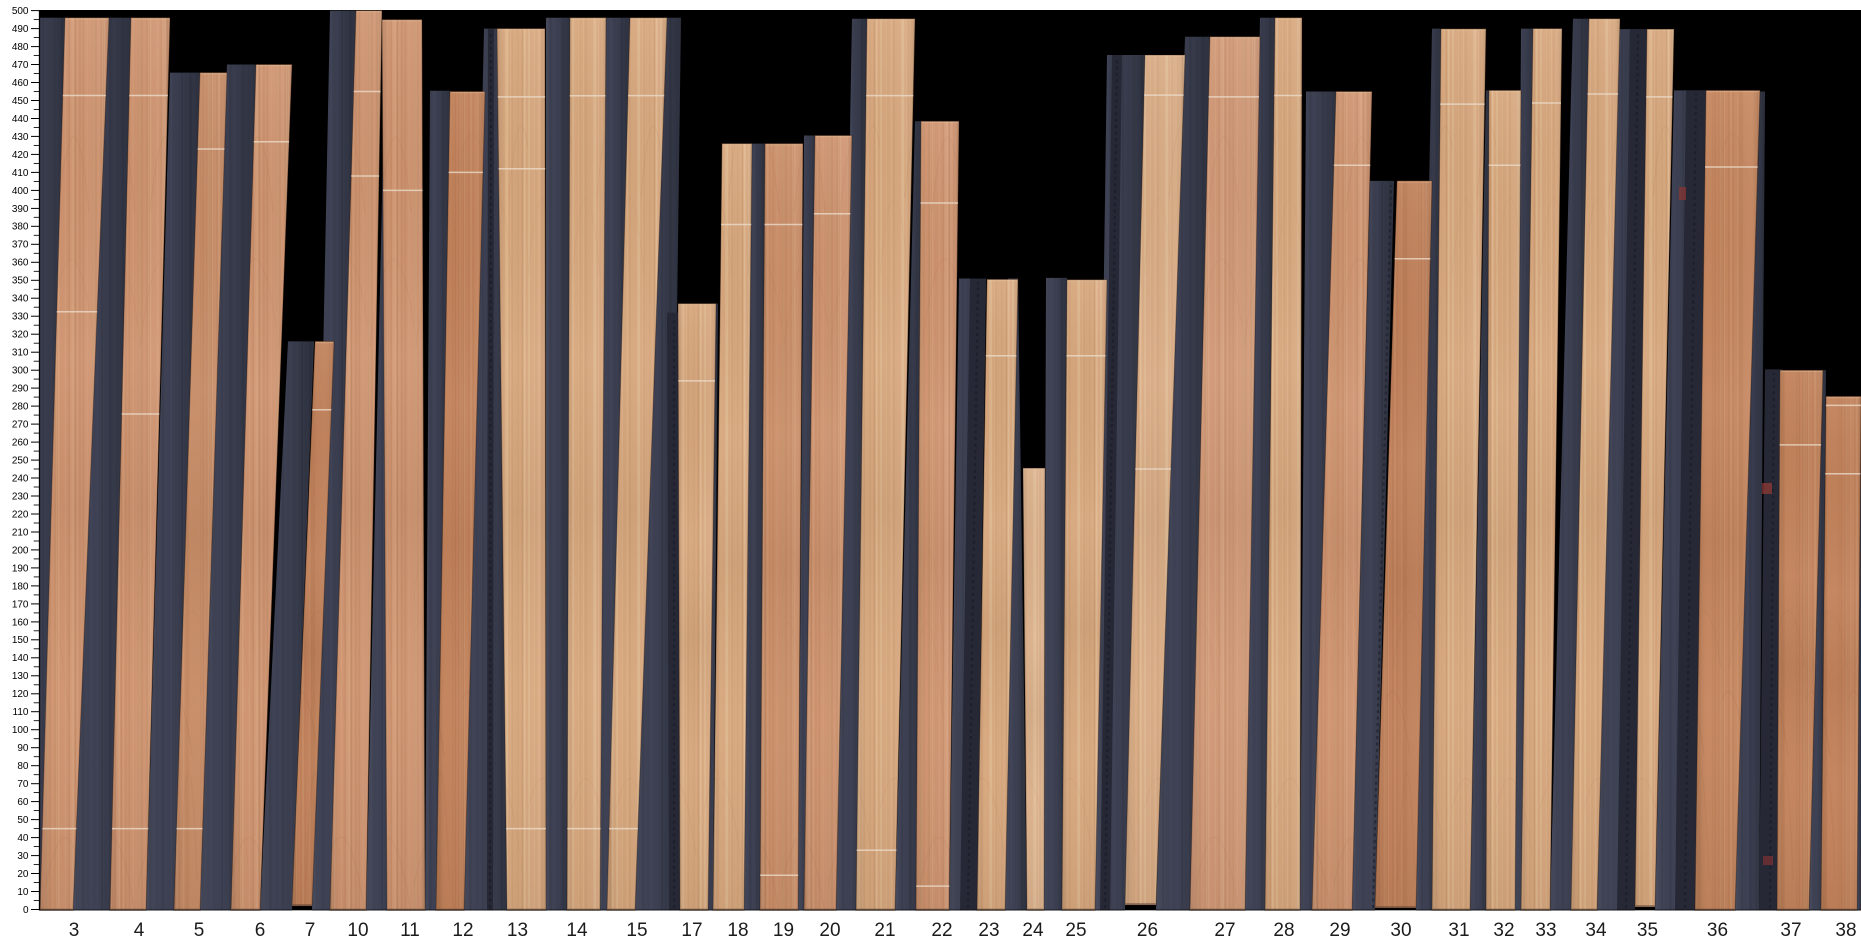 The width and height of the screenshot is (1861, 950). What do you see at coordinates (23, 748) in the screenshot?
I see `svg-text: 90` at bounding box center [23, 748].